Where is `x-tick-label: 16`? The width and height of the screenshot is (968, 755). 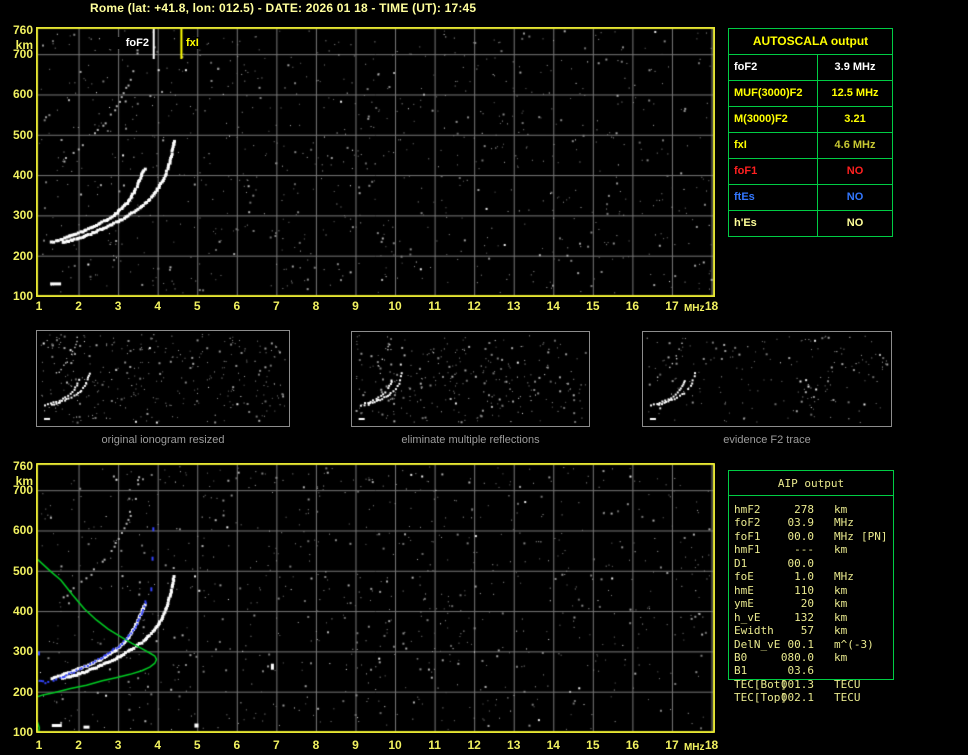 x-tick-label: 16 is located at coordinates (632, 745).